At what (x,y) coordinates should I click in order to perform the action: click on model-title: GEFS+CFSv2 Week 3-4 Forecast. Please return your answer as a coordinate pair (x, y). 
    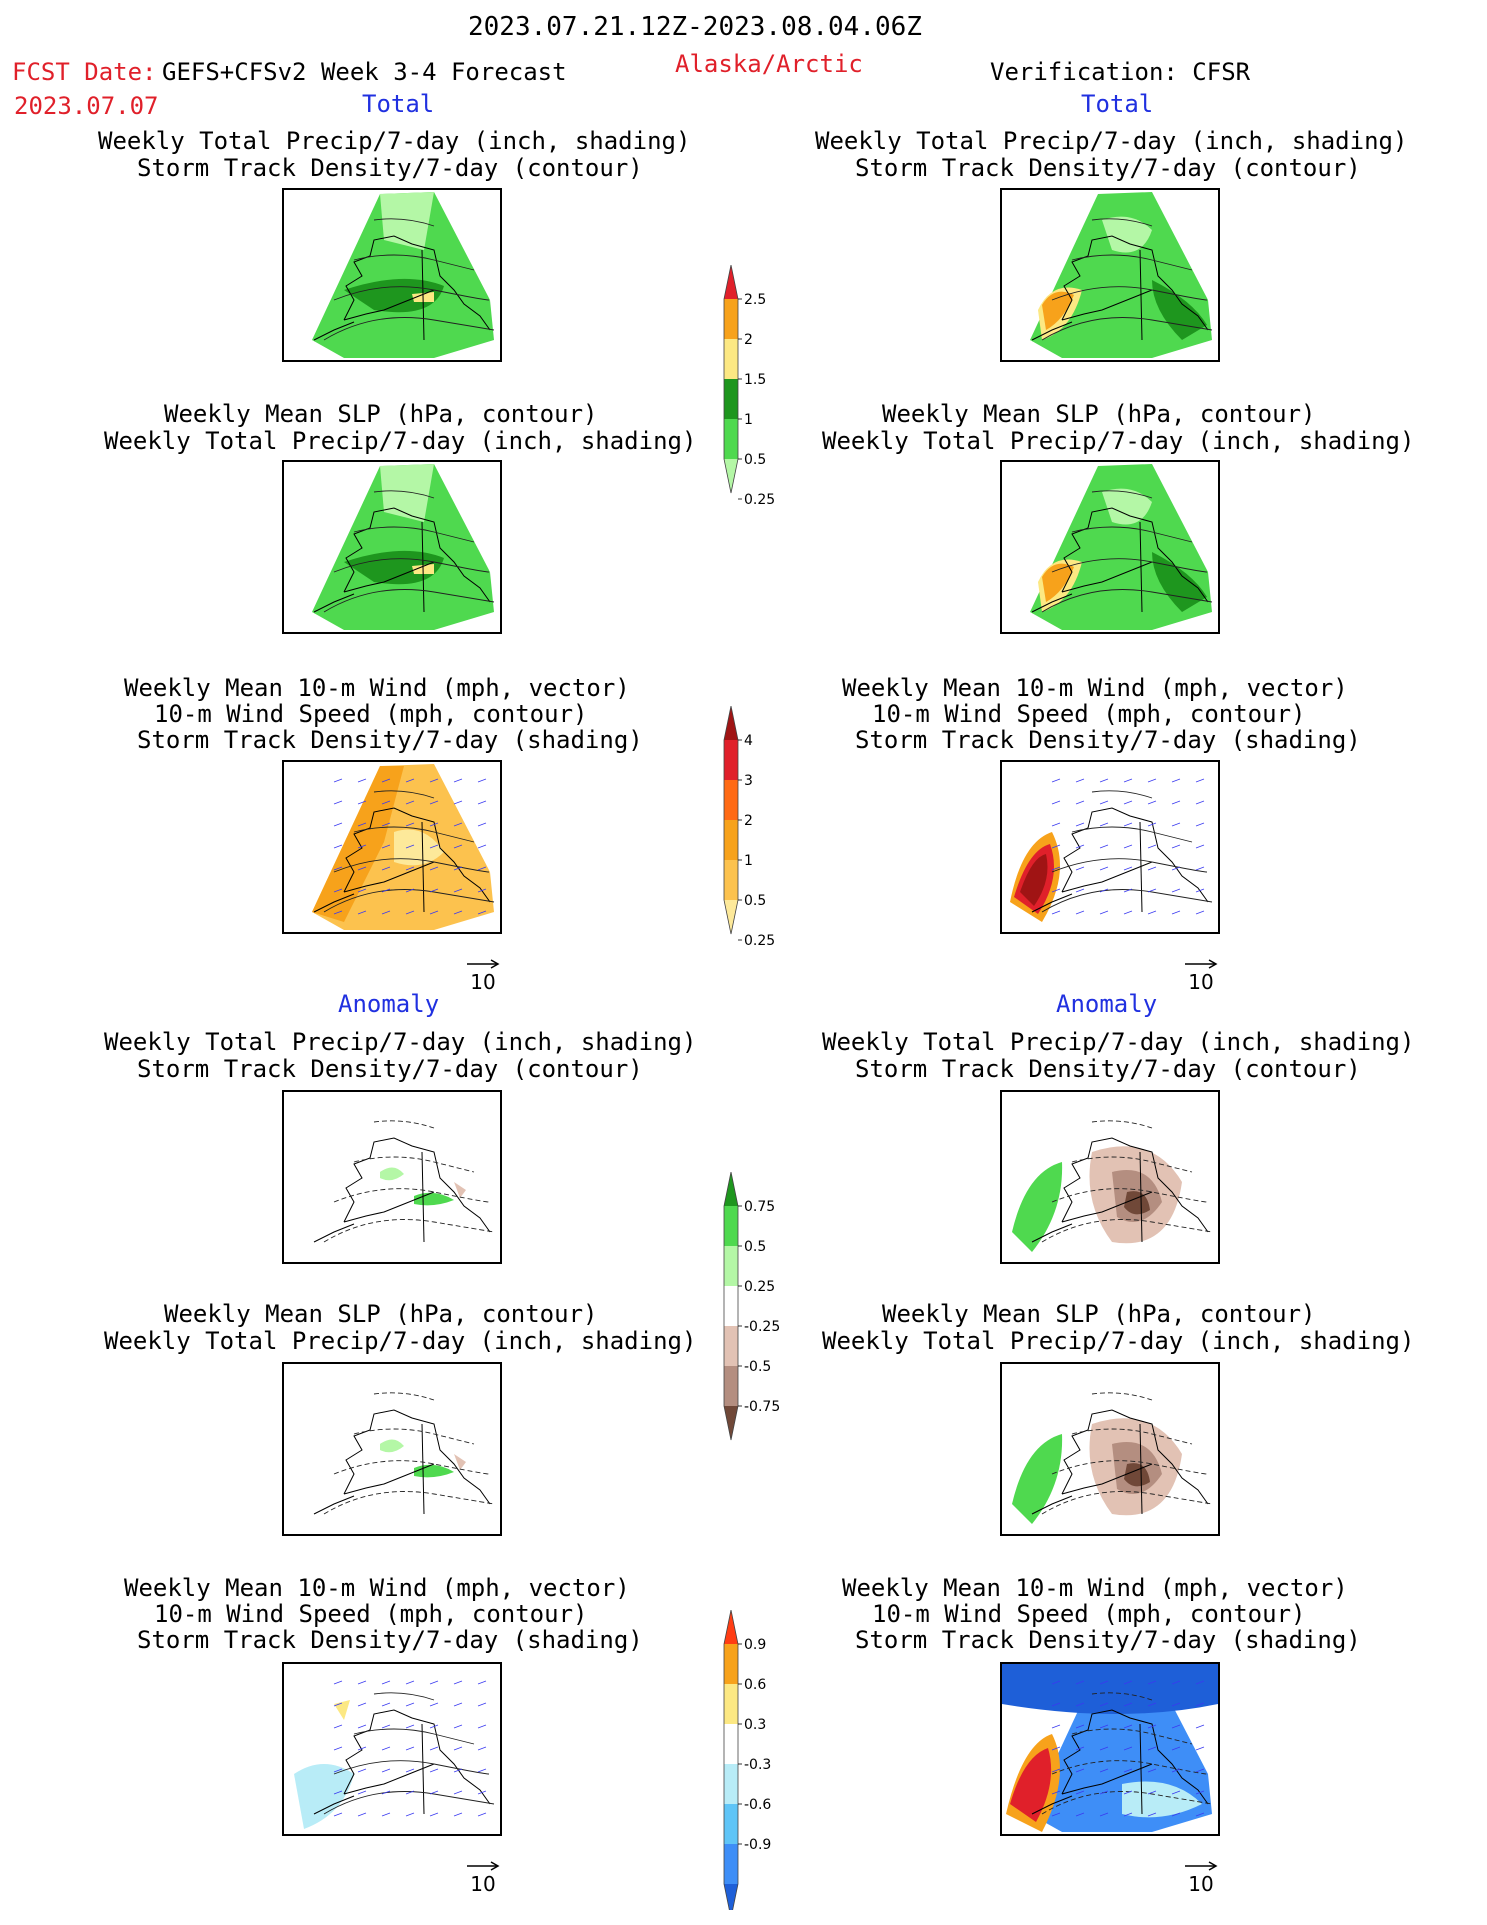
    Looking at the image, I should click on (364, 72).